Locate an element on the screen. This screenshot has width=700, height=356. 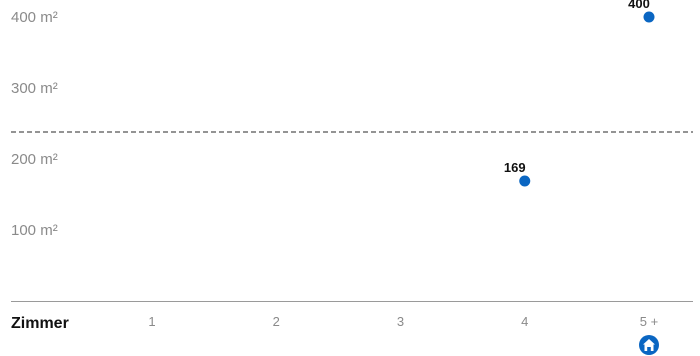
y-tick-label: 300 m² is located at coordinates (34, 88).